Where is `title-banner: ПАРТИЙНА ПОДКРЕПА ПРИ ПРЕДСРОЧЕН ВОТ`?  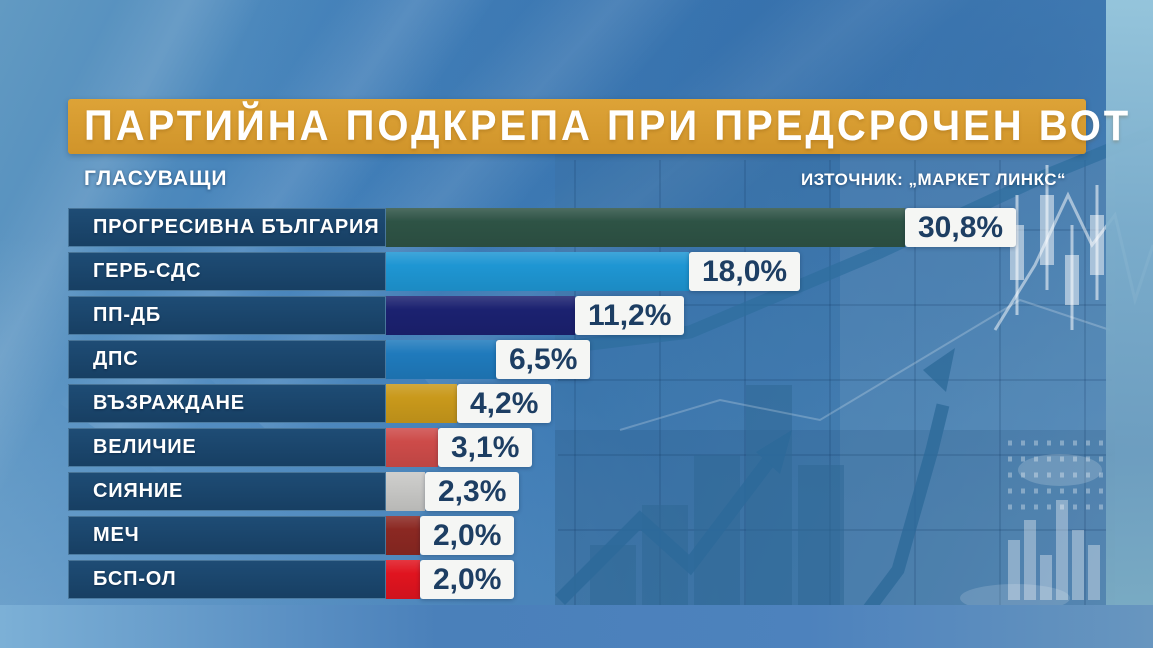 title-banner: ПАРТИЙНА ПОДКРЕПА ПРИ ПРЕДСРОЧЕН ВОТ is located at coordinates (598, 126).